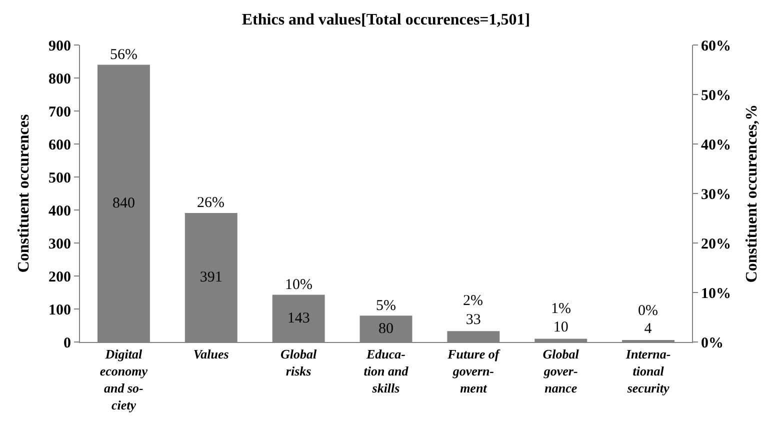 This screenshot has width=772, height=437. What do you see at coordinates (123, 203) in the screenshot?
I see `data-label: 840` at bounding box center [123, 203].